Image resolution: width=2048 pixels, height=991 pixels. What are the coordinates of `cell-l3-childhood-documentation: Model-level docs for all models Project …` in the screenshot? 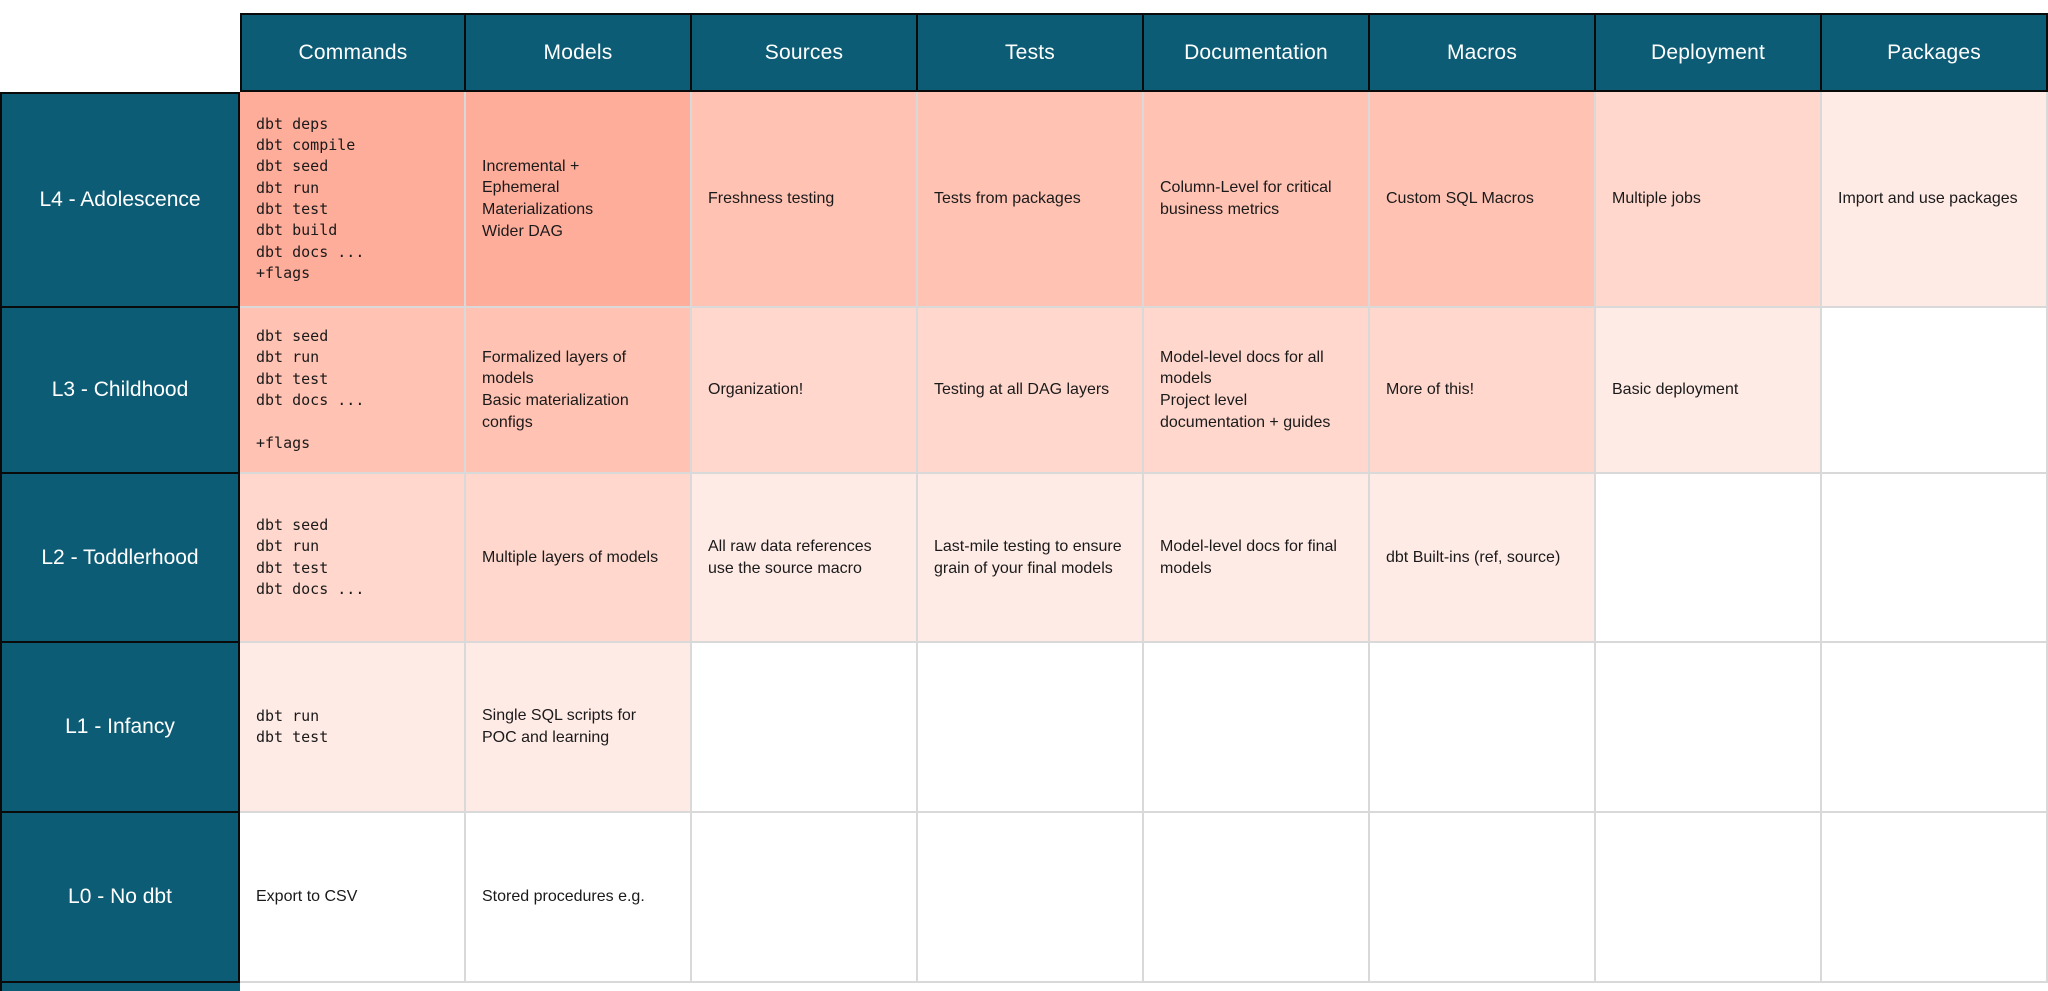 It's located at (1257, 391).